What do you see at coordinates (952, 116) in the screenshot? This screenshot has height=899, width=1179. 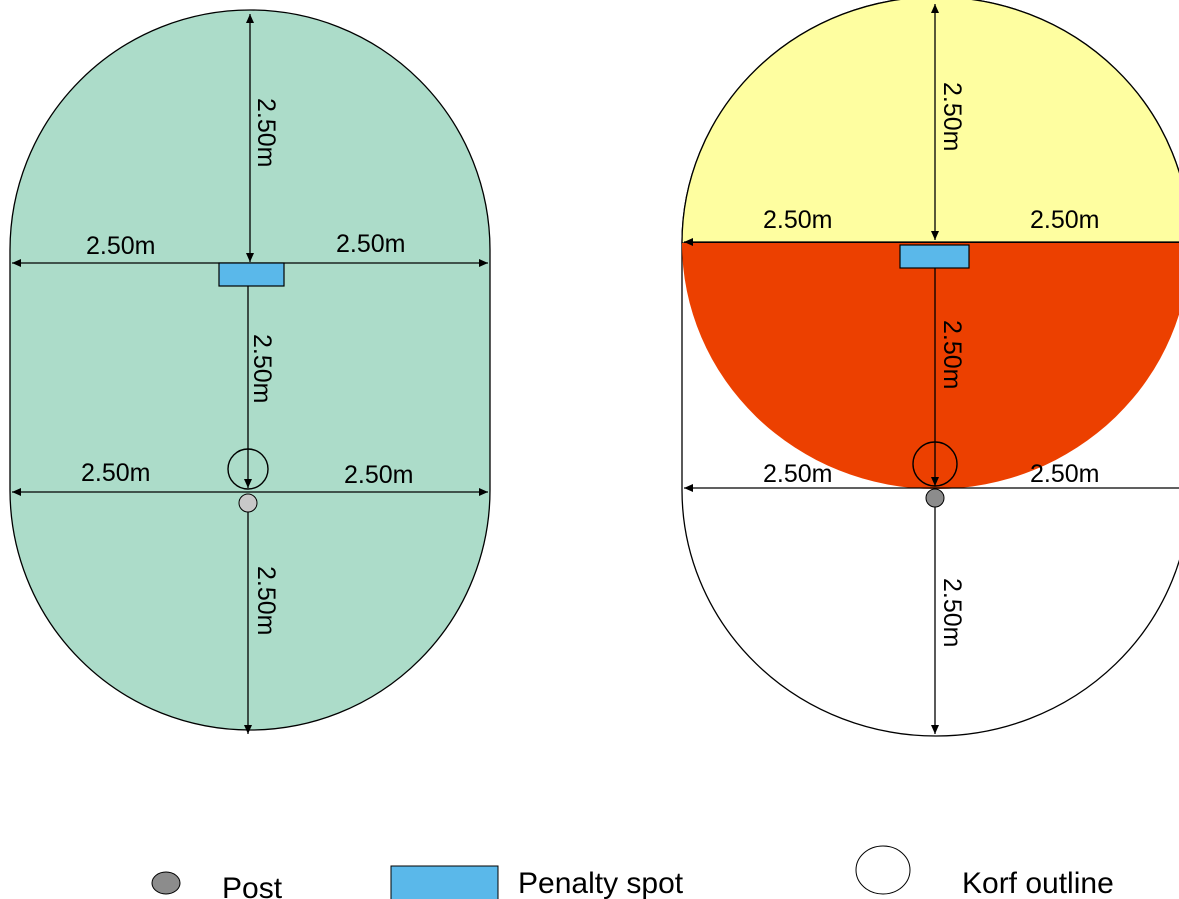 I see `dim-label-b-top: 2.50m` at bounding box center [952, 116].